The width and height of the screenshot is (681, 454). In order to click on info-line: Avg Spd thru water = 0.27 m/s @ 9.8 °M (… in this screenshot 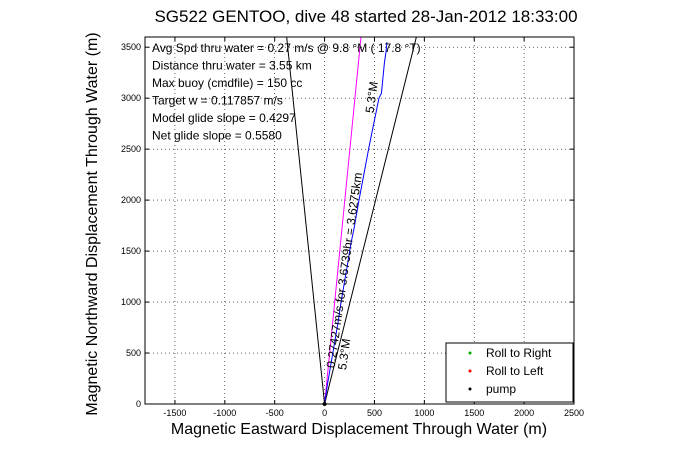, I will do `click(286, 48)`.